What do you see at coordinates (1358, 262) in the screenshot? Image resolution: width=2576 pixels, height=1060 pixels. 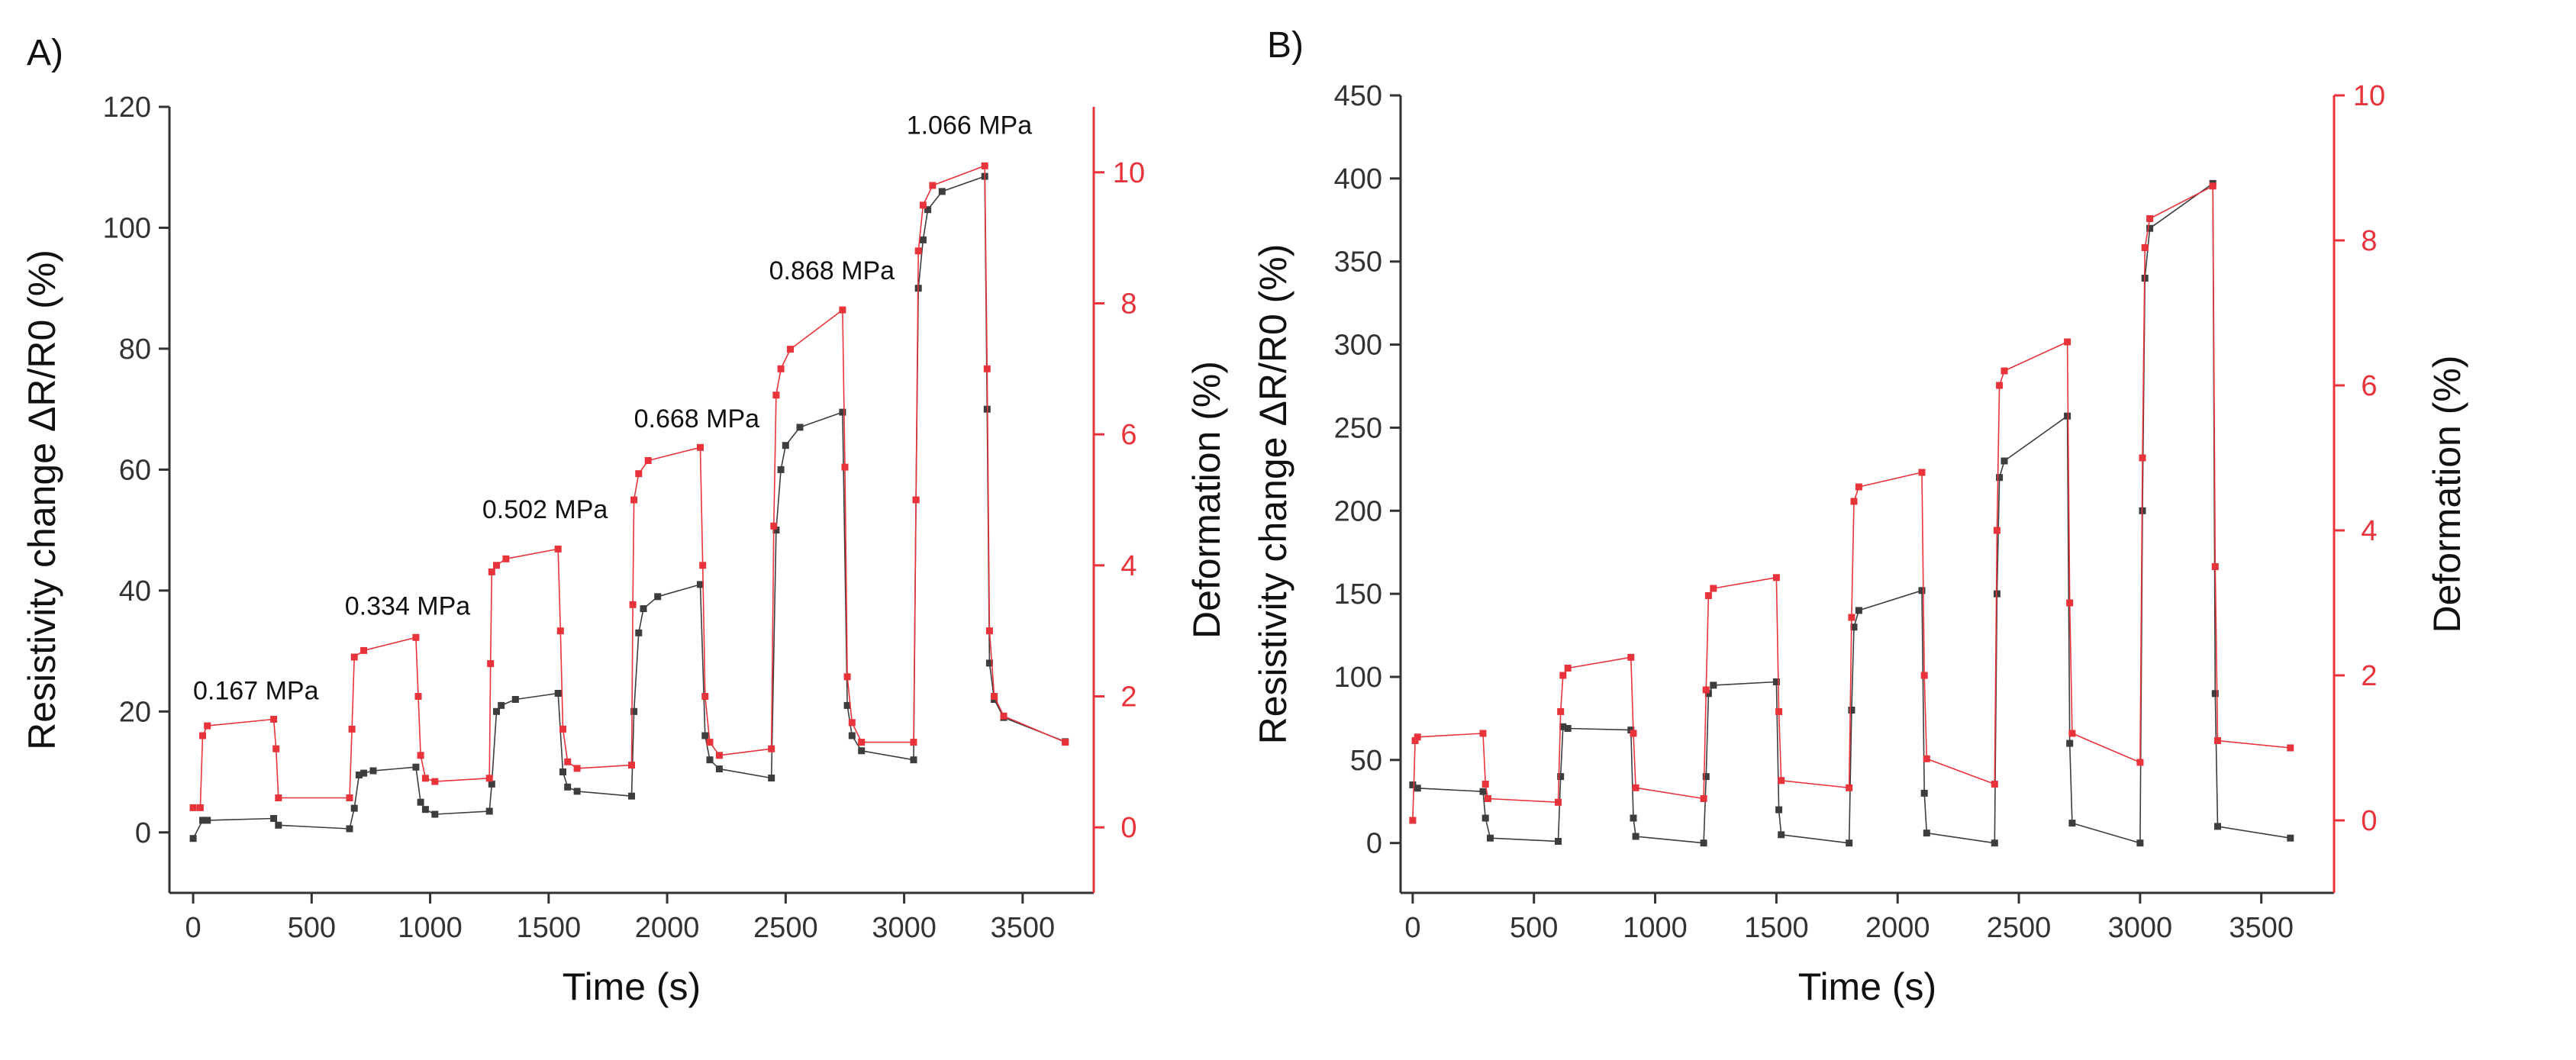 I see `y-tick-label: 350` at bounding box center [1358, 262].